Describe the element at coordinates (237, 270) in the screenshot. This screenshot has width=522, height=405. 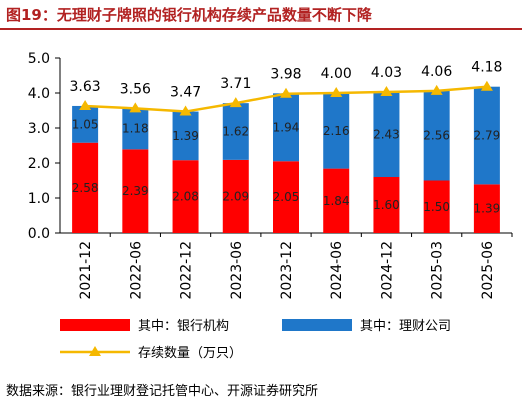
I see `x-tick-label: 2023-06` at that location.